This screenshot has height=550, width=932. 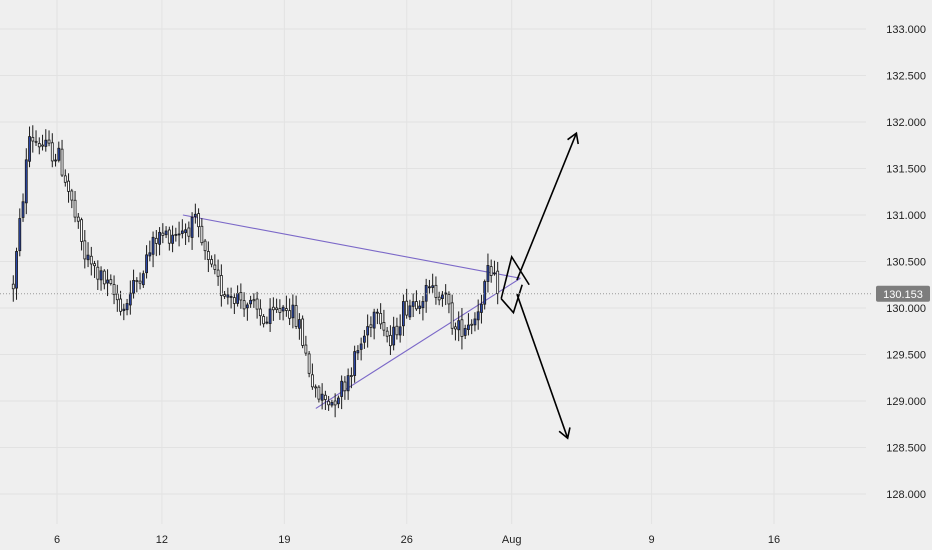 What do you see at coordinates (284, 540) in the screenshot?
I see `x-tick-label: 19` at bounding box center [284, 540].